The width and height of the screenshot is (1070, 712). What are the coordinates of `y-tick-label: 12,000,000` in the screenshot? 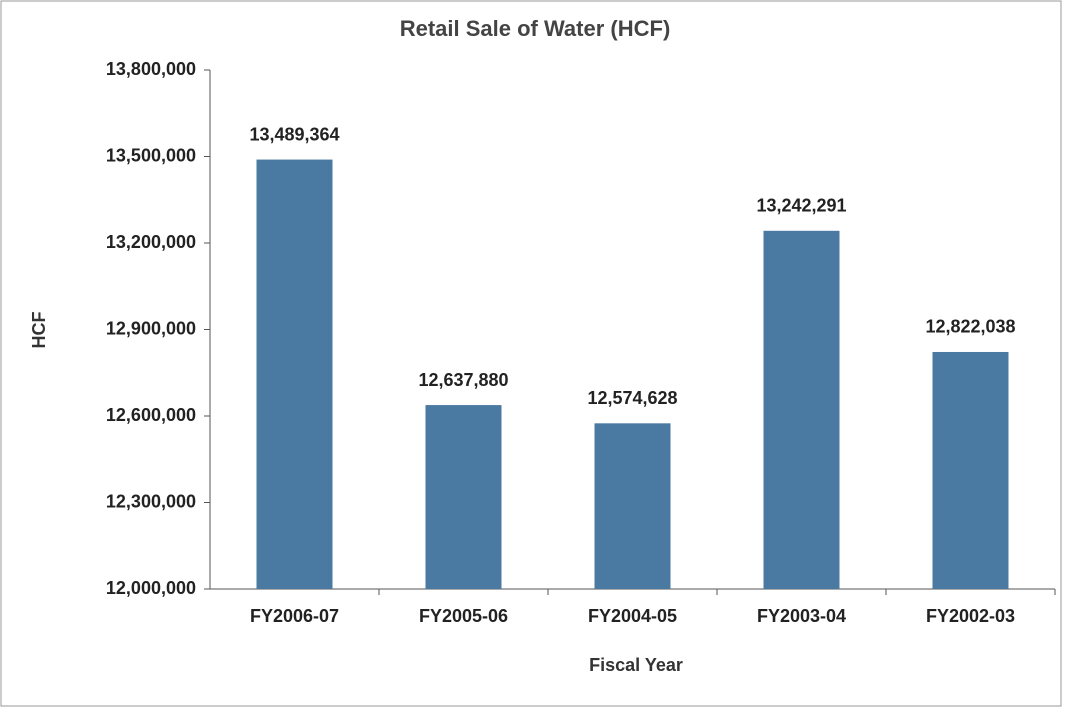 It's located at (151, 588).